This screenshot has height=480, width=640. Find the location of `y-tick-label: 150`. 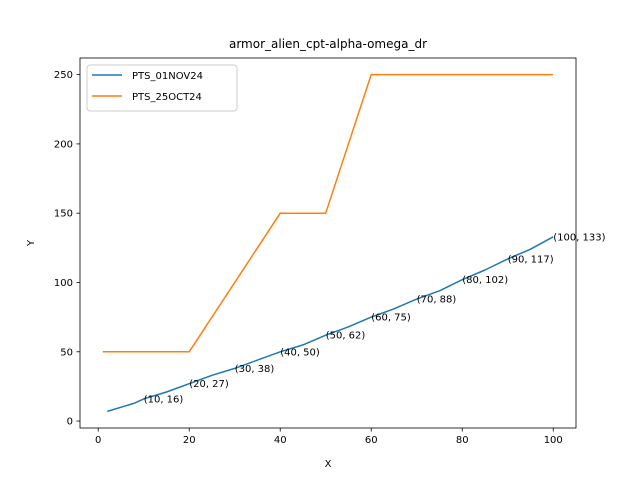

y-tick-label: 150 is located at coordinates (63, 214).